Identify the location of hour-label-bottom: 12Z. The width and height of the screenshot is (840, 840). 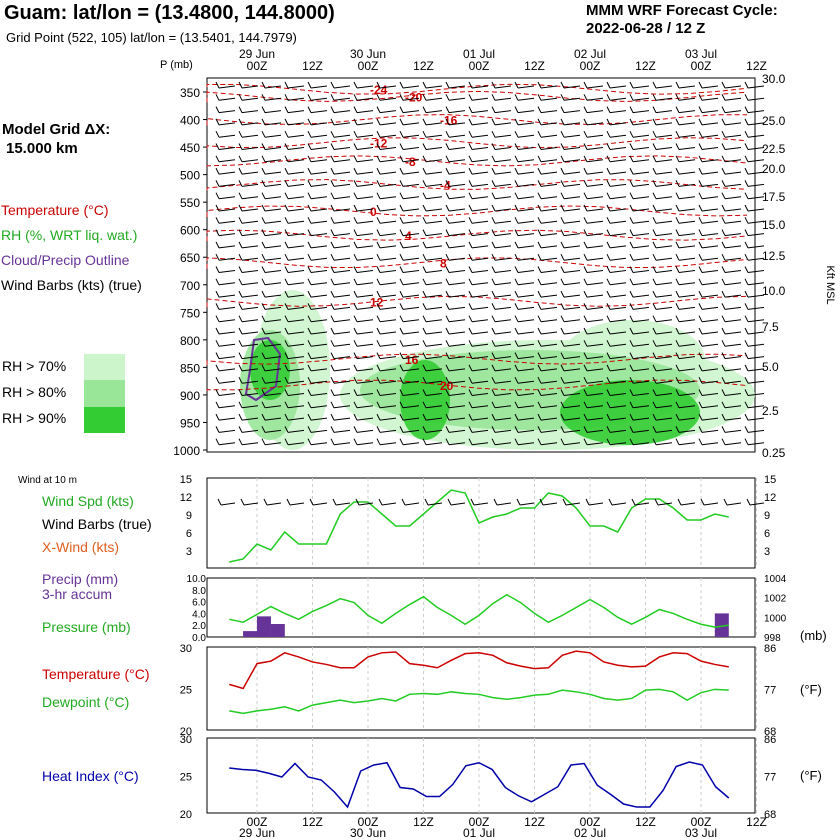
(756, 822).